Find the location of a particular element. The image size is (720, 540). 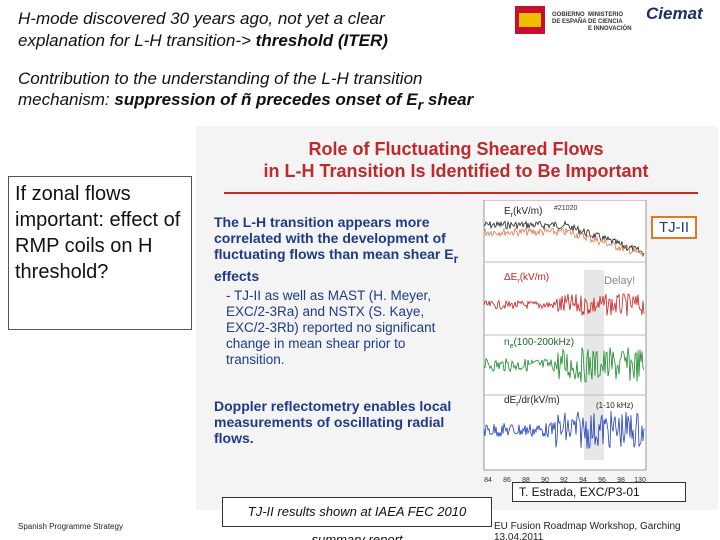

coat-of-arms is located at coordinates (530, 20).